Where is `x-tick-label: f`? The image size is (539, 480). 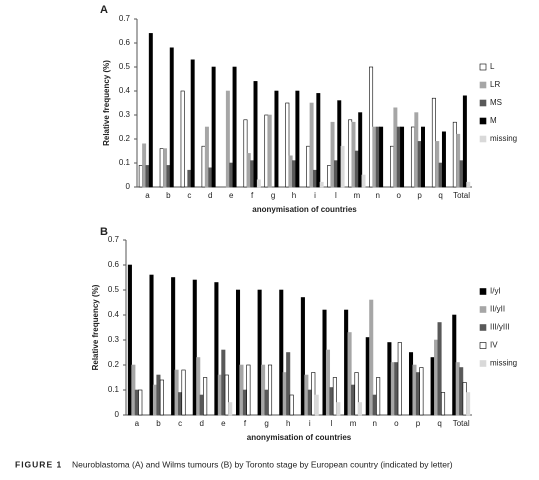
x-tick-label: f is located at coordinates (252, 195).